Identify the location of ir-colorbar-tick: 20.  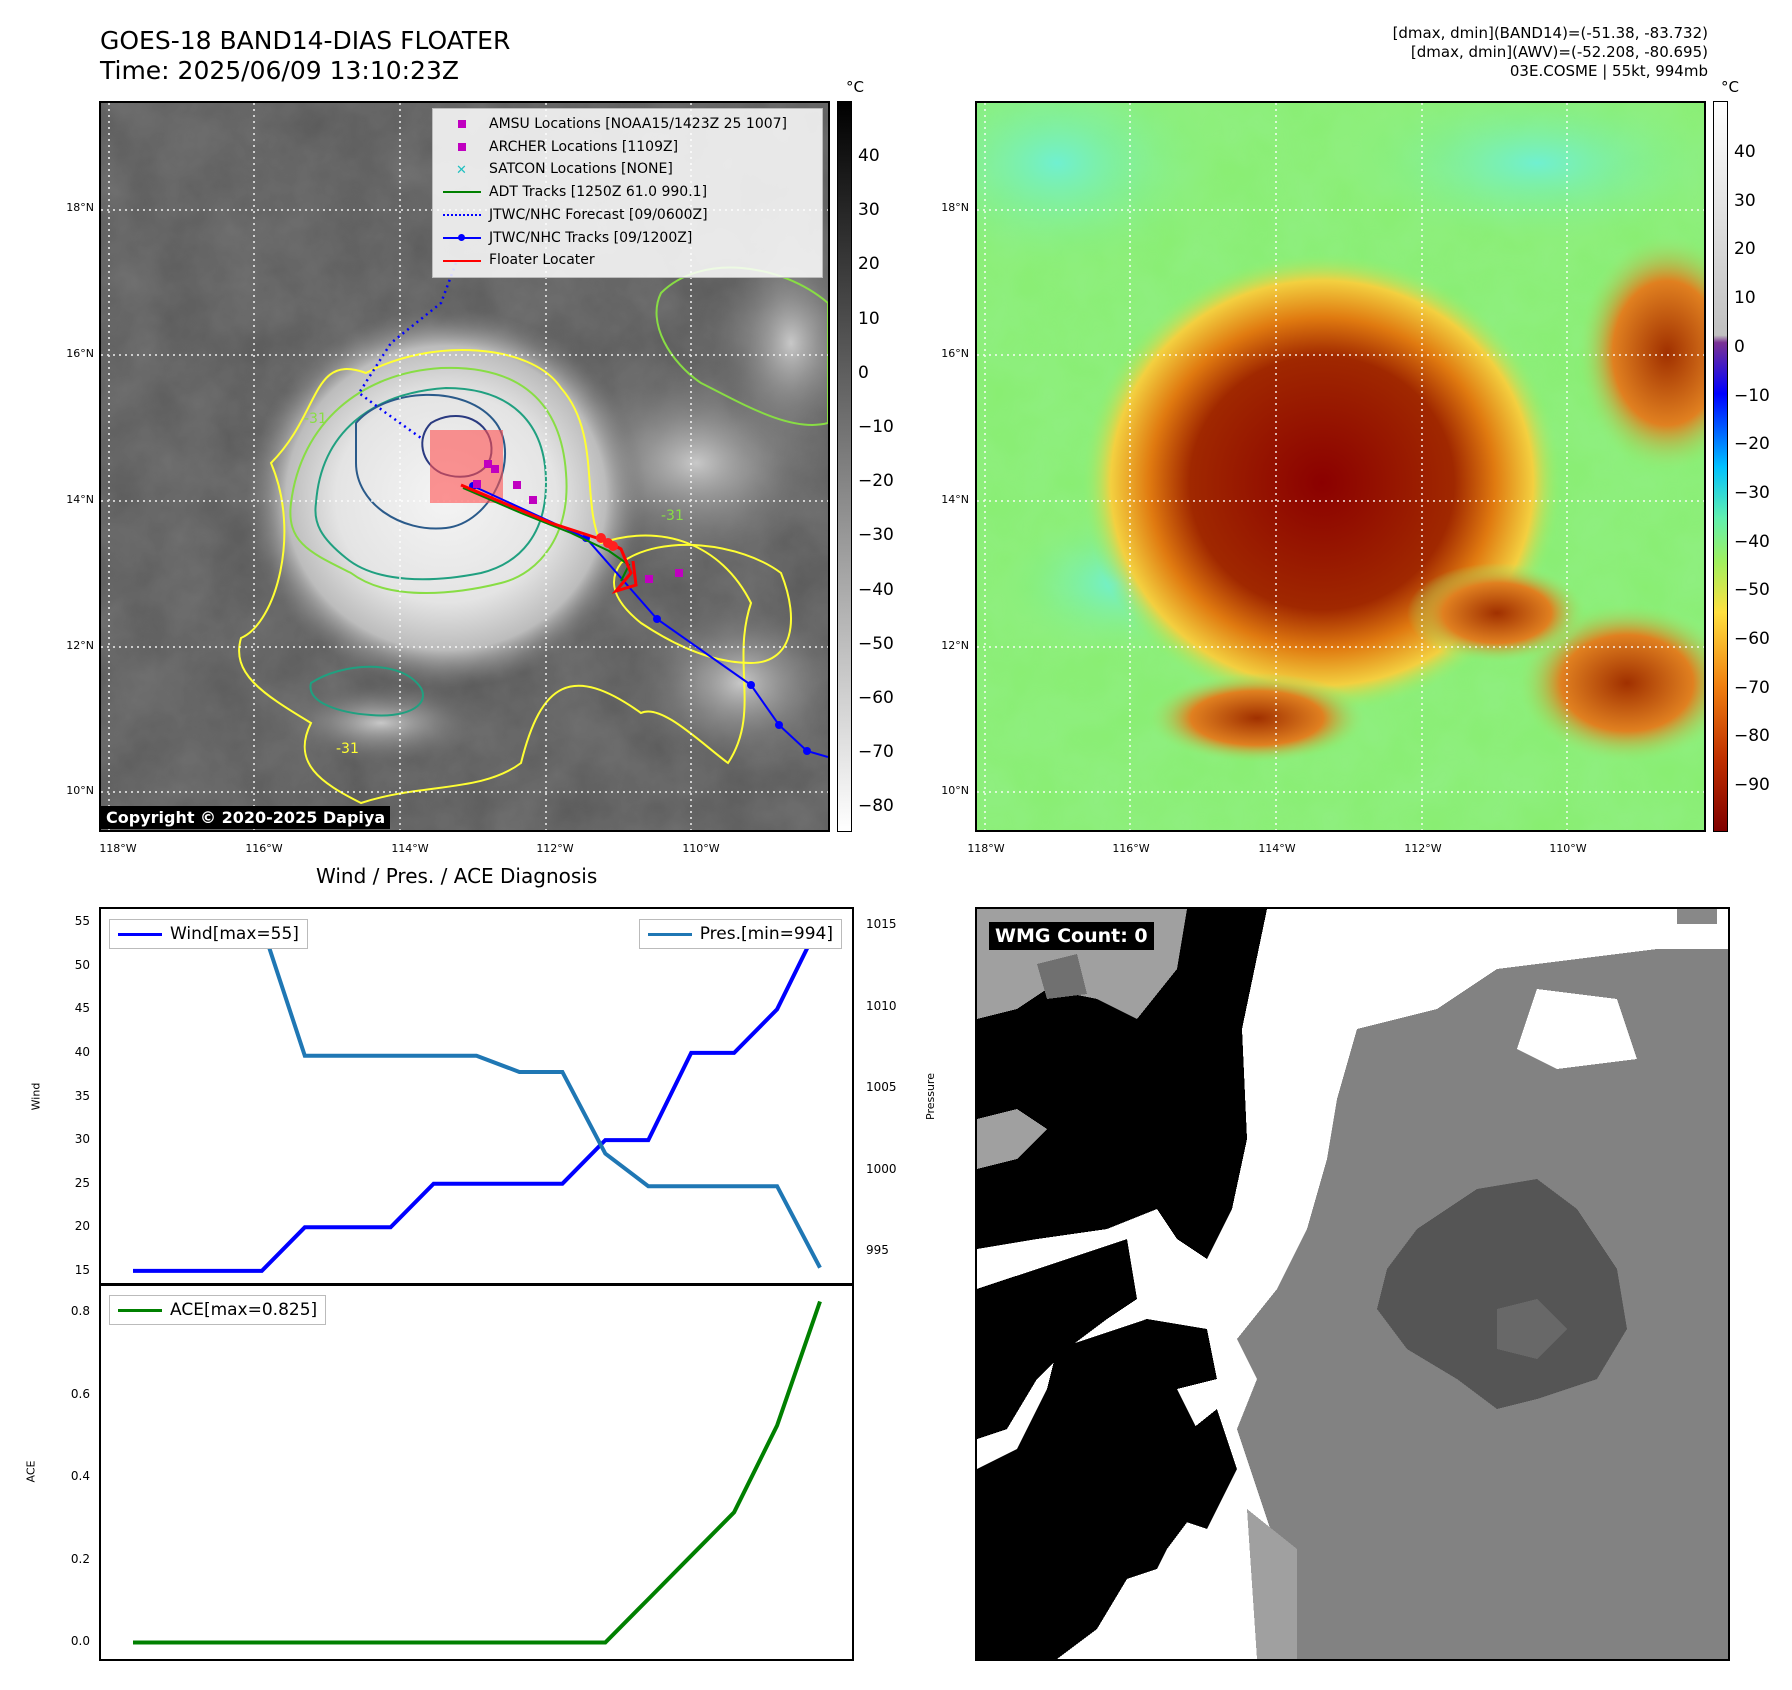
(869, 264).